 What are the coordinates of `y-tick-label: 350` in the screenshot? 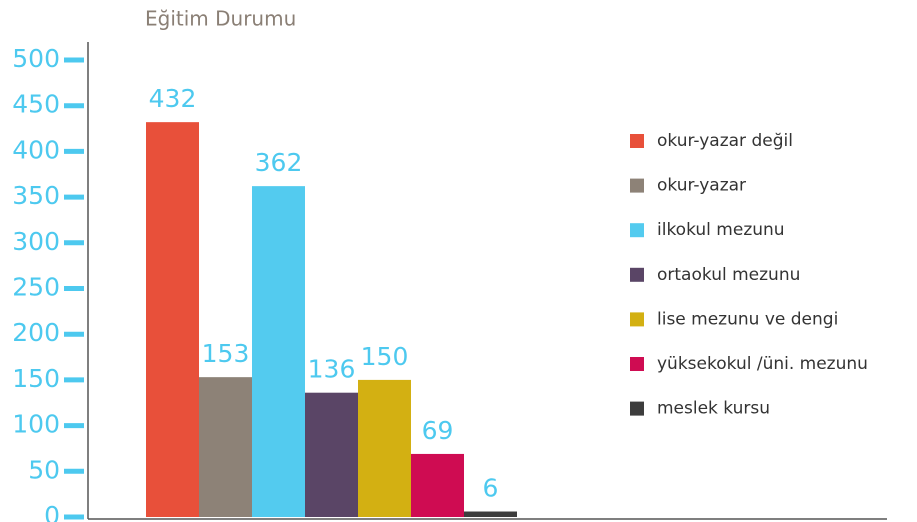 It's located at (36, 195).